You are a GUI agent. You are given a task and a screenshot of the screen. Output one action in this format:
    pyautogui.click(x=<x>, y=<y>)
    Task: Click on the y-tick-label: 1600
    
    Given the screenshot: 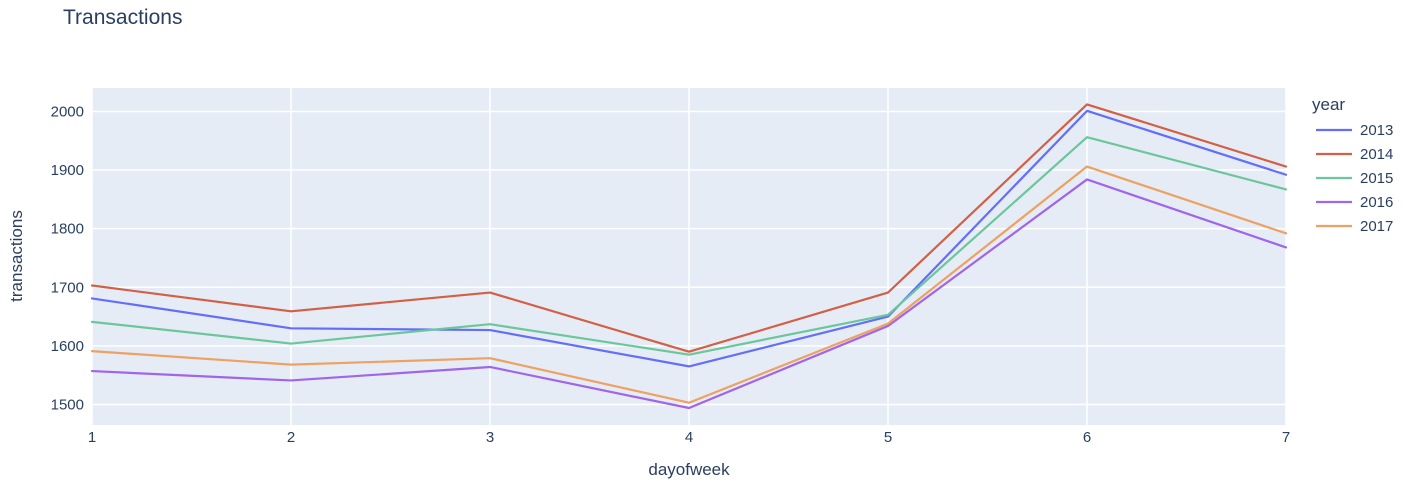 What is the action you would take?
    pyautogui.click(x=67, y=346)
    